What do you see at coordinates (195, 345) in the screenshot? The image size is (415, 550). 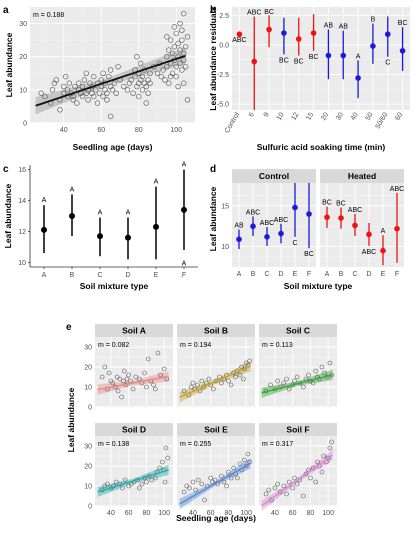 I see `slope-annotation: m = 0.194` at bounding box center [195, 345].